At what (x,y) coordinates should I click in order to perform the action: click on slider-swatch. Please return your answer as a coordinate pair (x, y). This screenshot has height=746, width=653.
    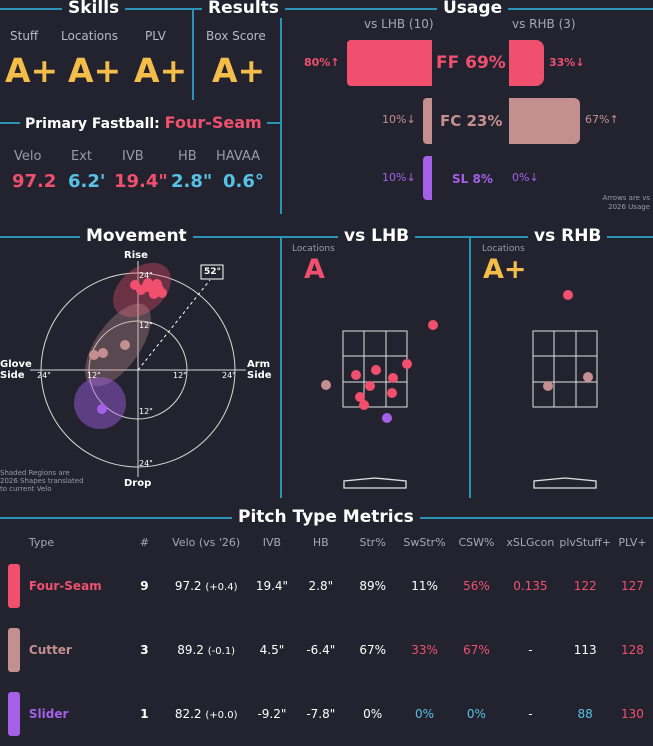
    Looking at the image, I should click on (13, 714).